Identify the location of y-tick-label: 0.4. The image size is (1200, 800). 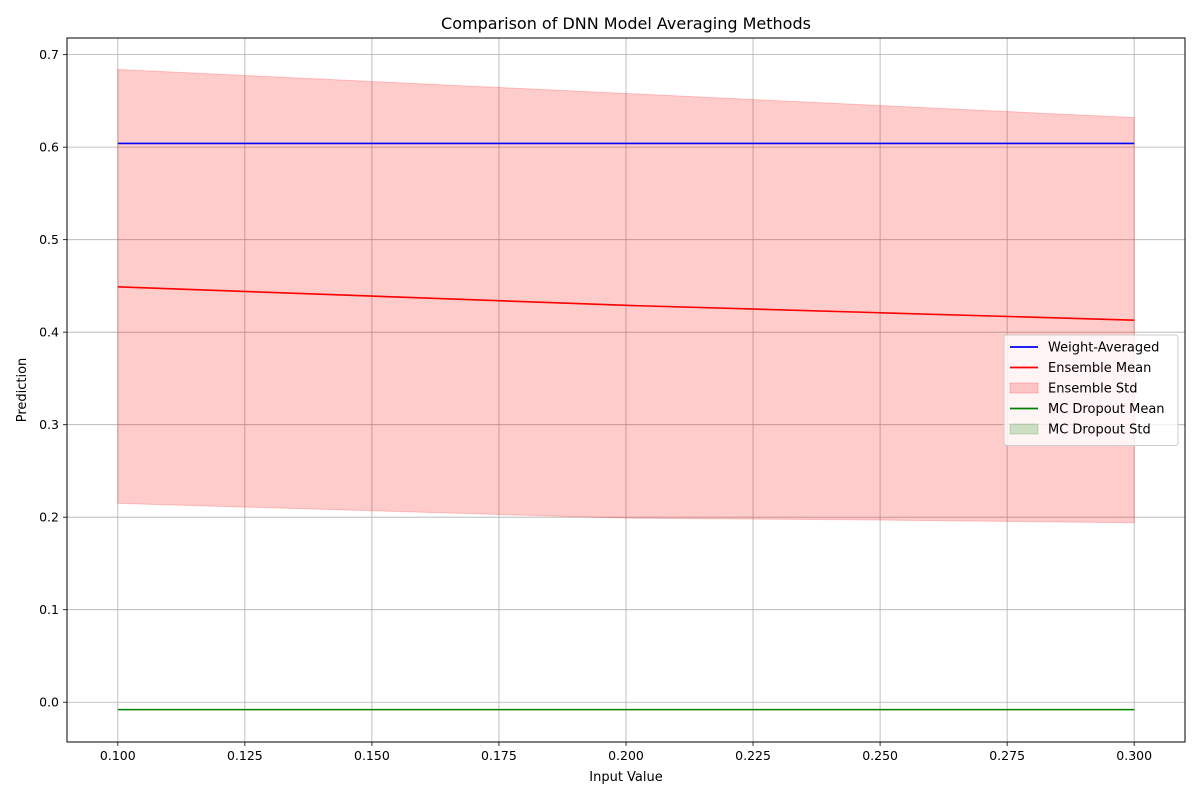
(49, 332).